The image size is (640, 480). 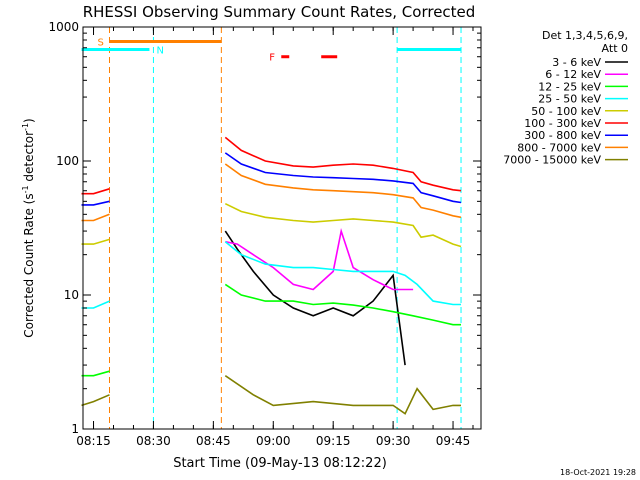 I want to click on legend-header-line2: Att 0, so click(x=615, y=48).